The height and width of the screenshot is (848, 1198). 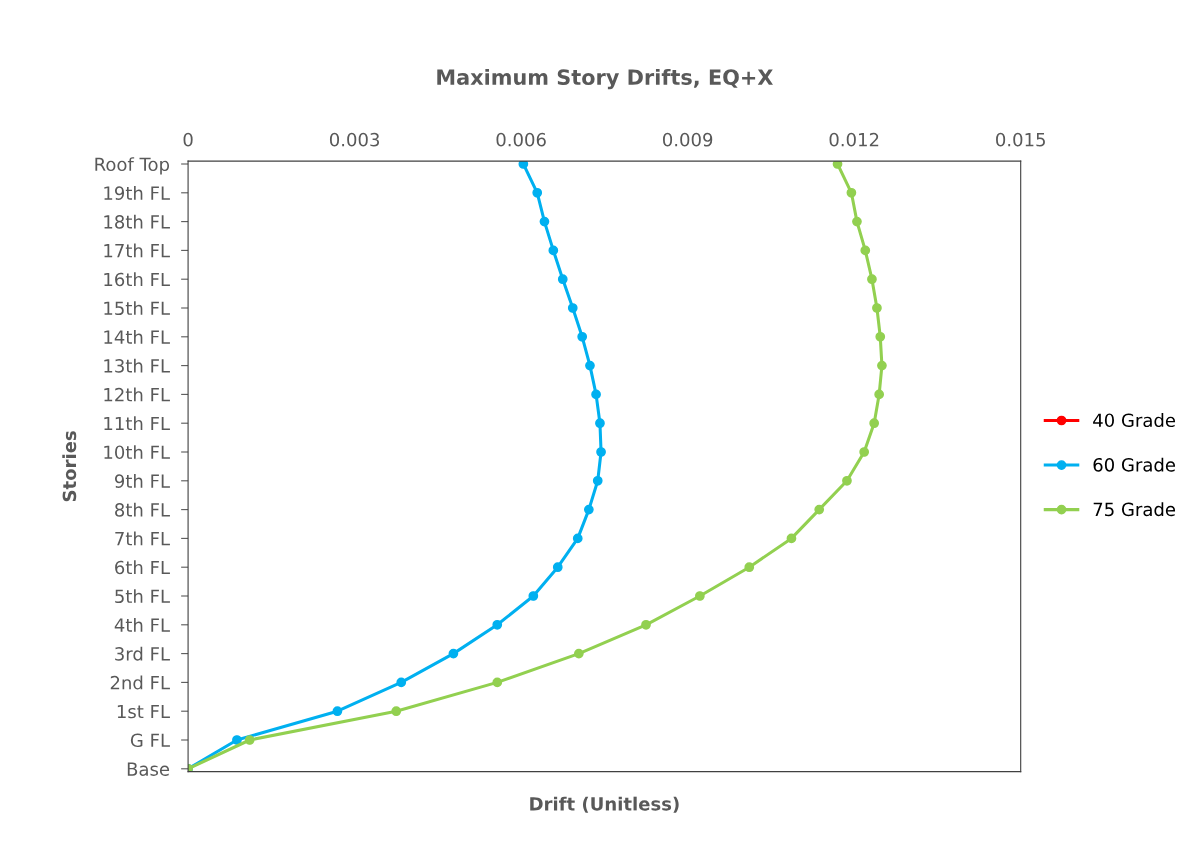 I want to click on y-tick-label: 14th FL, so click(x=137, y=336).